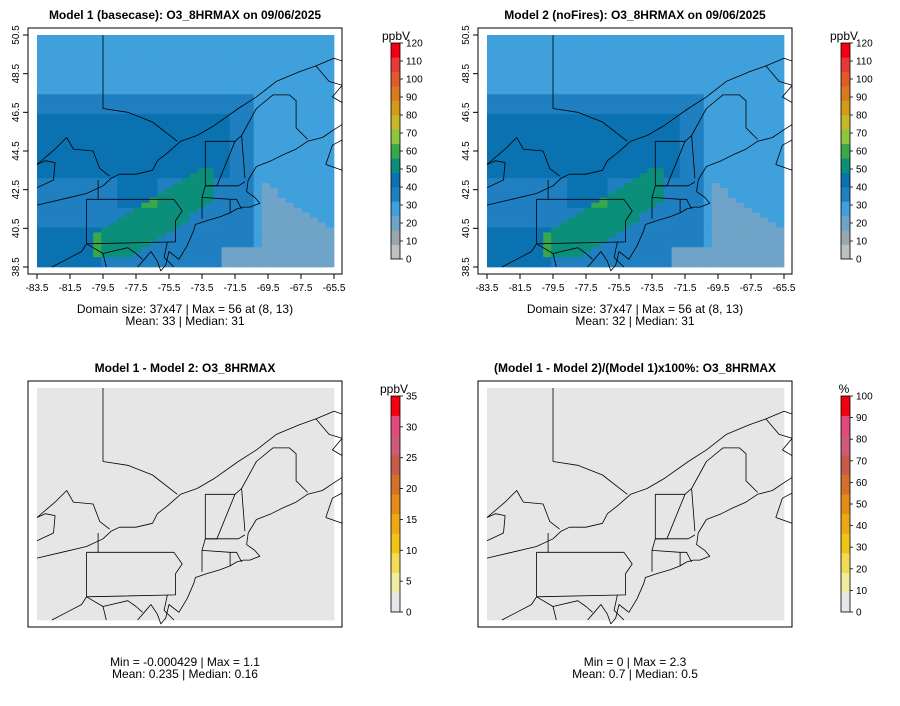 The height and width of the screenshot is (706, 900). I want to click on colorbar-tick-label: 40, so click(862, 188).